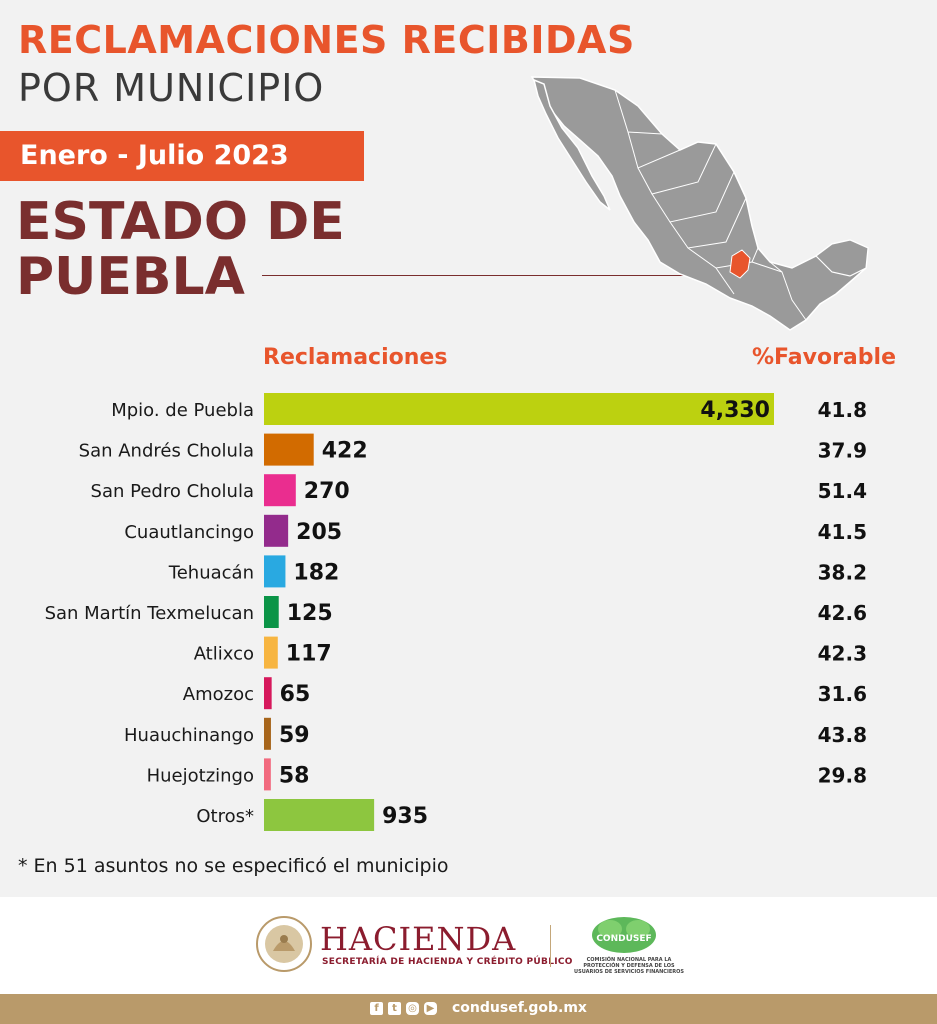  What do you see at coordinates (327, 491) in the screenshot?
I see `bar-value-label: 270` at bounding box center [327, 491].